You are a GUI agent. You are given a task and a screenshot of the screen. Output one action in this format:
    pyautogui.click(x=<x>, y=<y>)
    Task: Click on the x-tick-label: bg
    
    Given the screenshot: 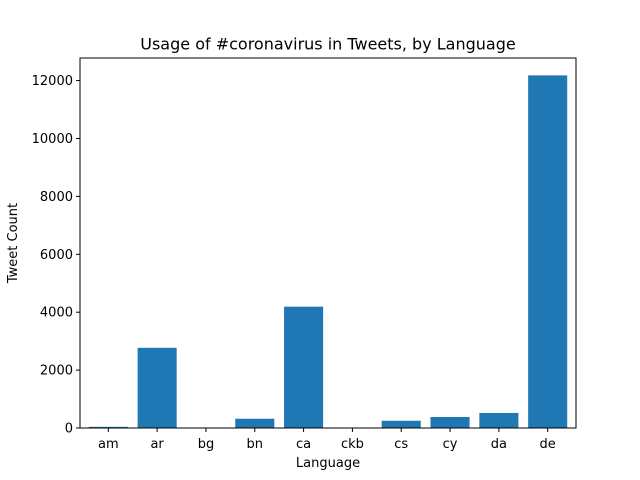 What is the action you would take?
    pyautogui.click(x=206, y=444)
    